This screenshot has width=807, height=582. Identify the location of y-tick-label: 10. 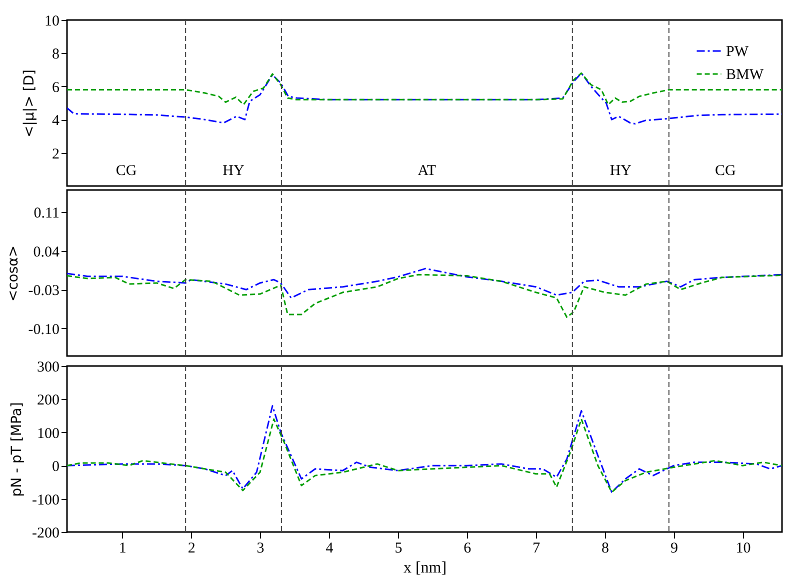
(52, 22).